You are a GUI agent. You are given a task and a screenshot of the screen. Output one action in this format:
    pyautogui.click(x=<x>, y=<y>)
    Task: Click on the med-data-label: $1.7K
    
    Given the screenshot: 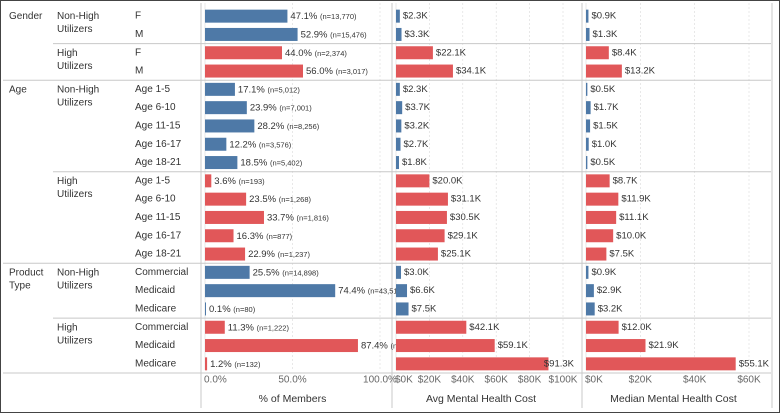 What is the action you would take?
    pyautogui.click(x=606, y=107)
    